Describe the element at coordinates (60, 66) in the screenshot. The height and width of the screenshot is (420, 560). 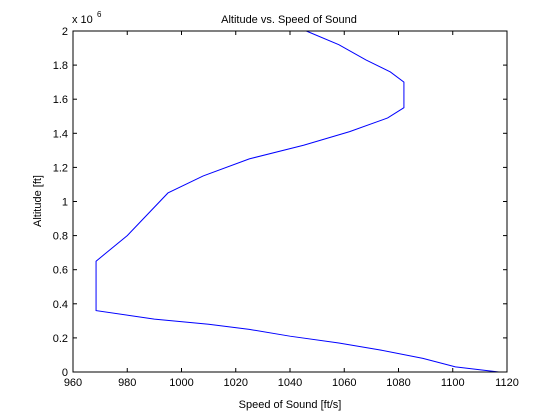
I see `y-tick-label: 1.8` at that location.